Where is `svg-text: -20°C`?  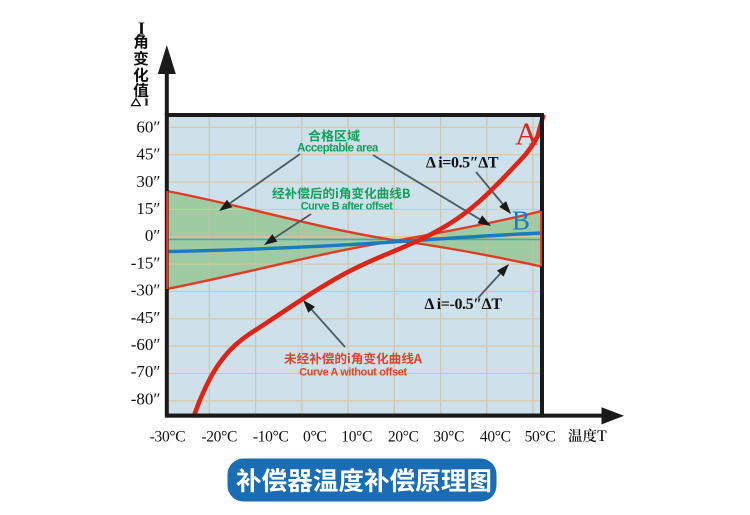
svg-text: -20°C is located at coordinates (219, 436).